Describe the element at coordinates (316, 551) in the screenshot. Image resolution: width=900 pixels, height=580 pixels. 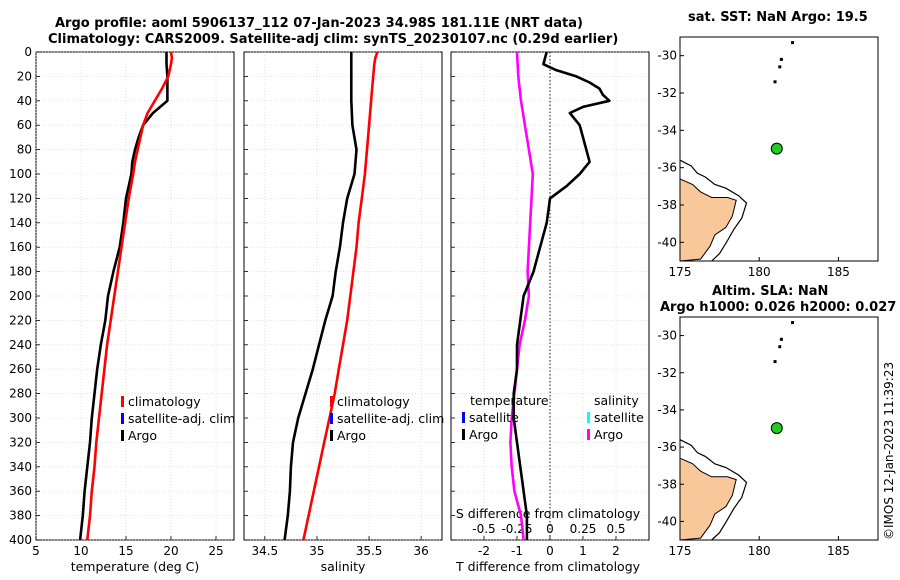
I see `salinity-xtick-label: 35` at that location.